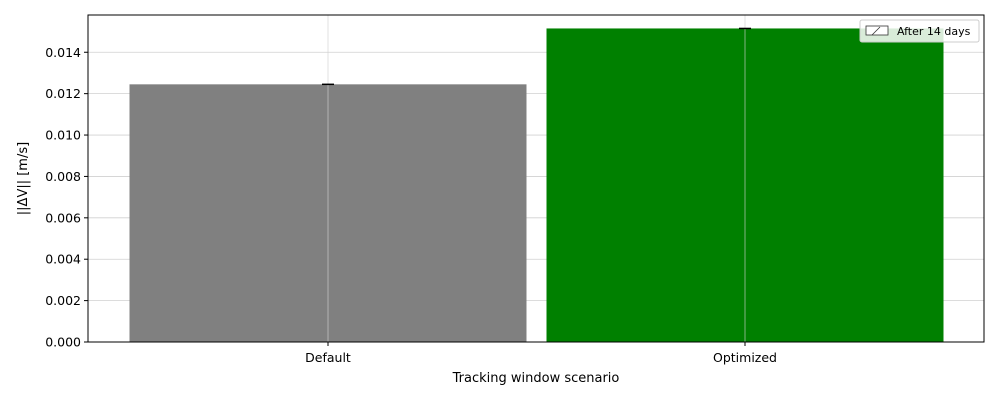 This screenshot has width=1000, height=400. What do you see at coordinates (23, 178) in the screenshot?
I see `y-axis-label: ||ΔV|| [m/s]` at bounding box center [23, 178].